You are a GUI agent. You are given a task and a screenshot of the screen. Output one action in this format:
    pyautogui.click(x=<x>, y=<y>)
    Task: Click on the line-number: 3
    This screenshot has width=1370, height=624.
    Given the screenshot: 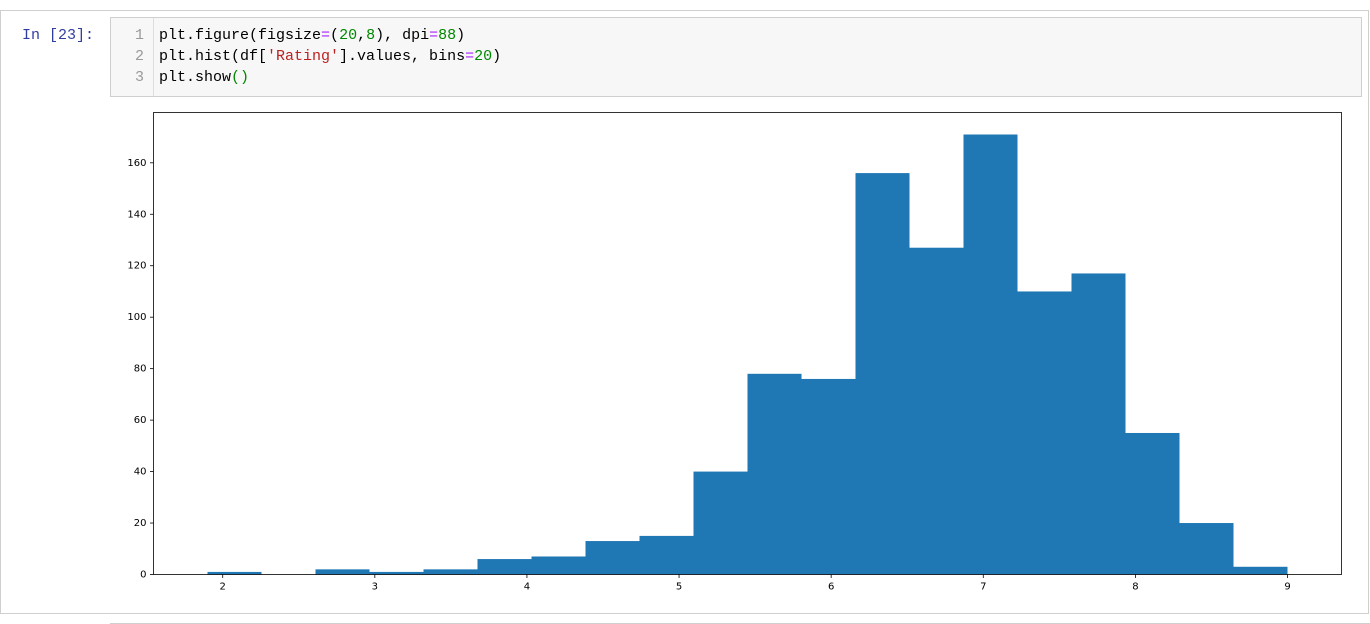 What is the action you would take?
    pyautogui.click(x=139, y=77)
    